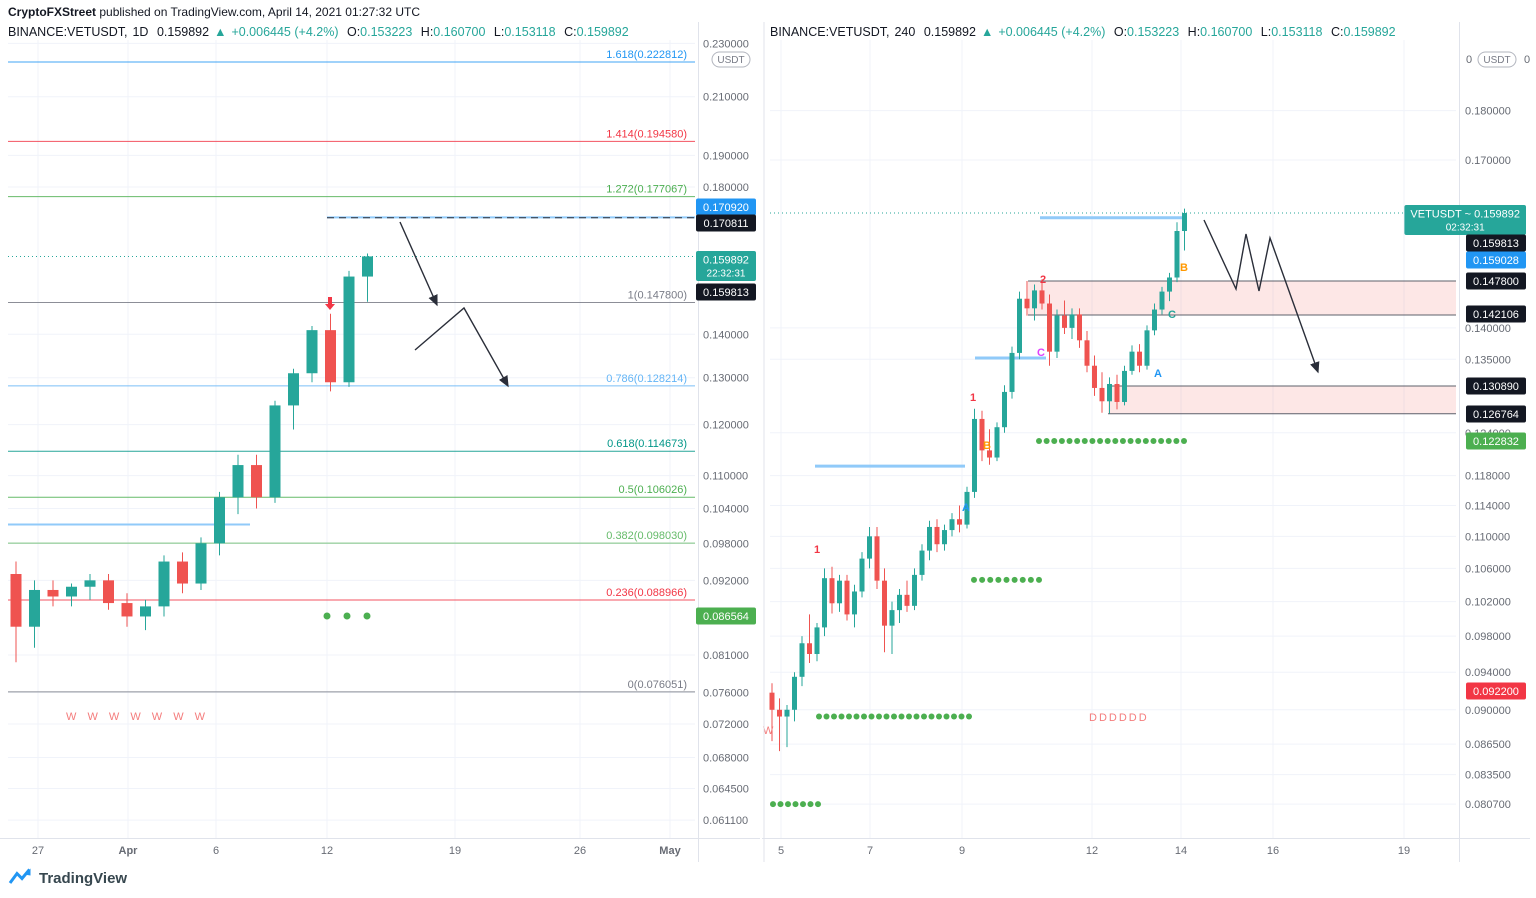 Image resolution: width=1536 pixels, height=898 pixels. I want to click on fib-level-label: 0.5(0.106026), so click(653, 490).